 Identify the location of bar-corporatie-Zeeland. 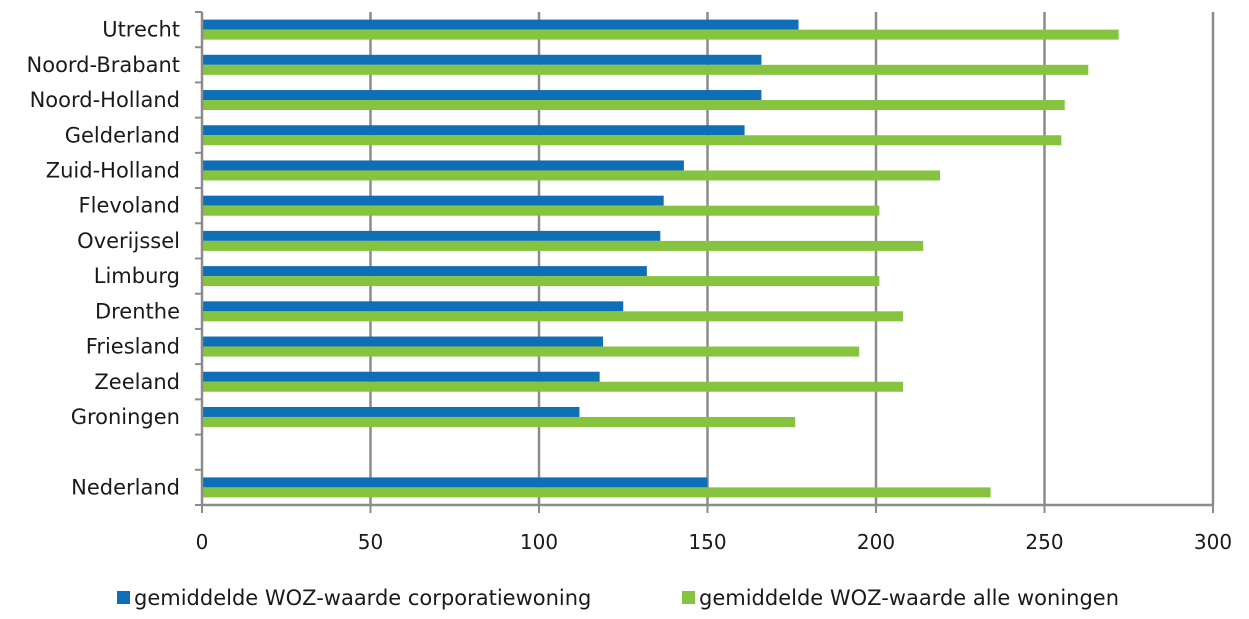
(401, 376).